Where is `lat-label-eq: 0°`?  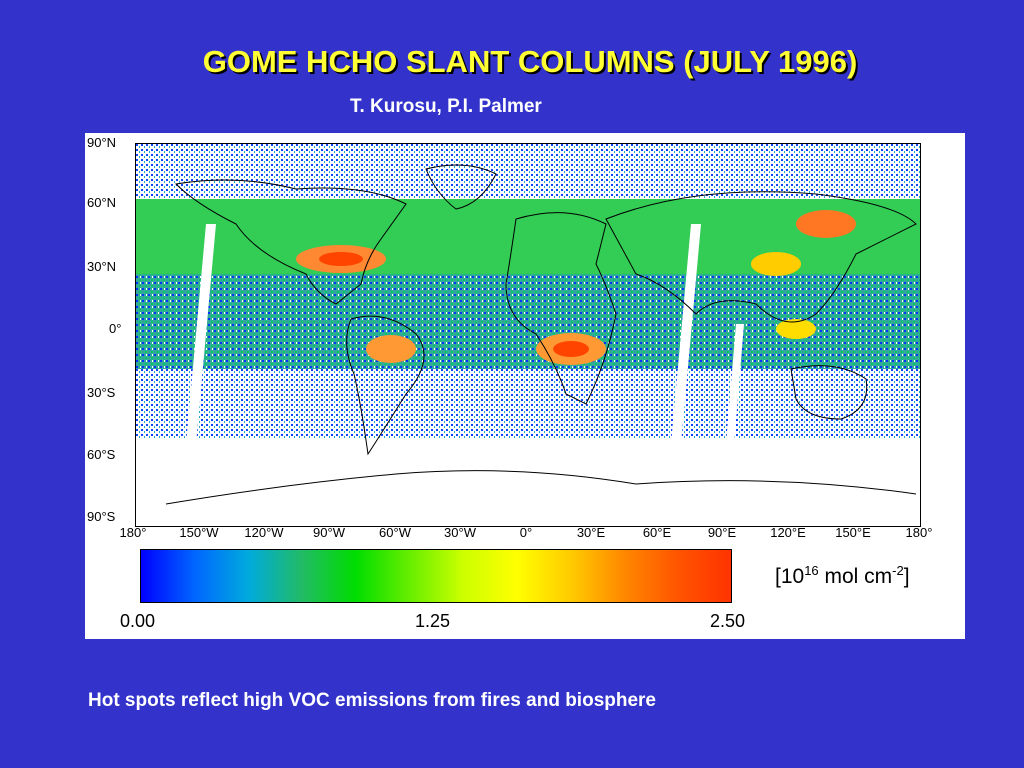
lat-label-eq: 0° is located at coordinates (115, 328).